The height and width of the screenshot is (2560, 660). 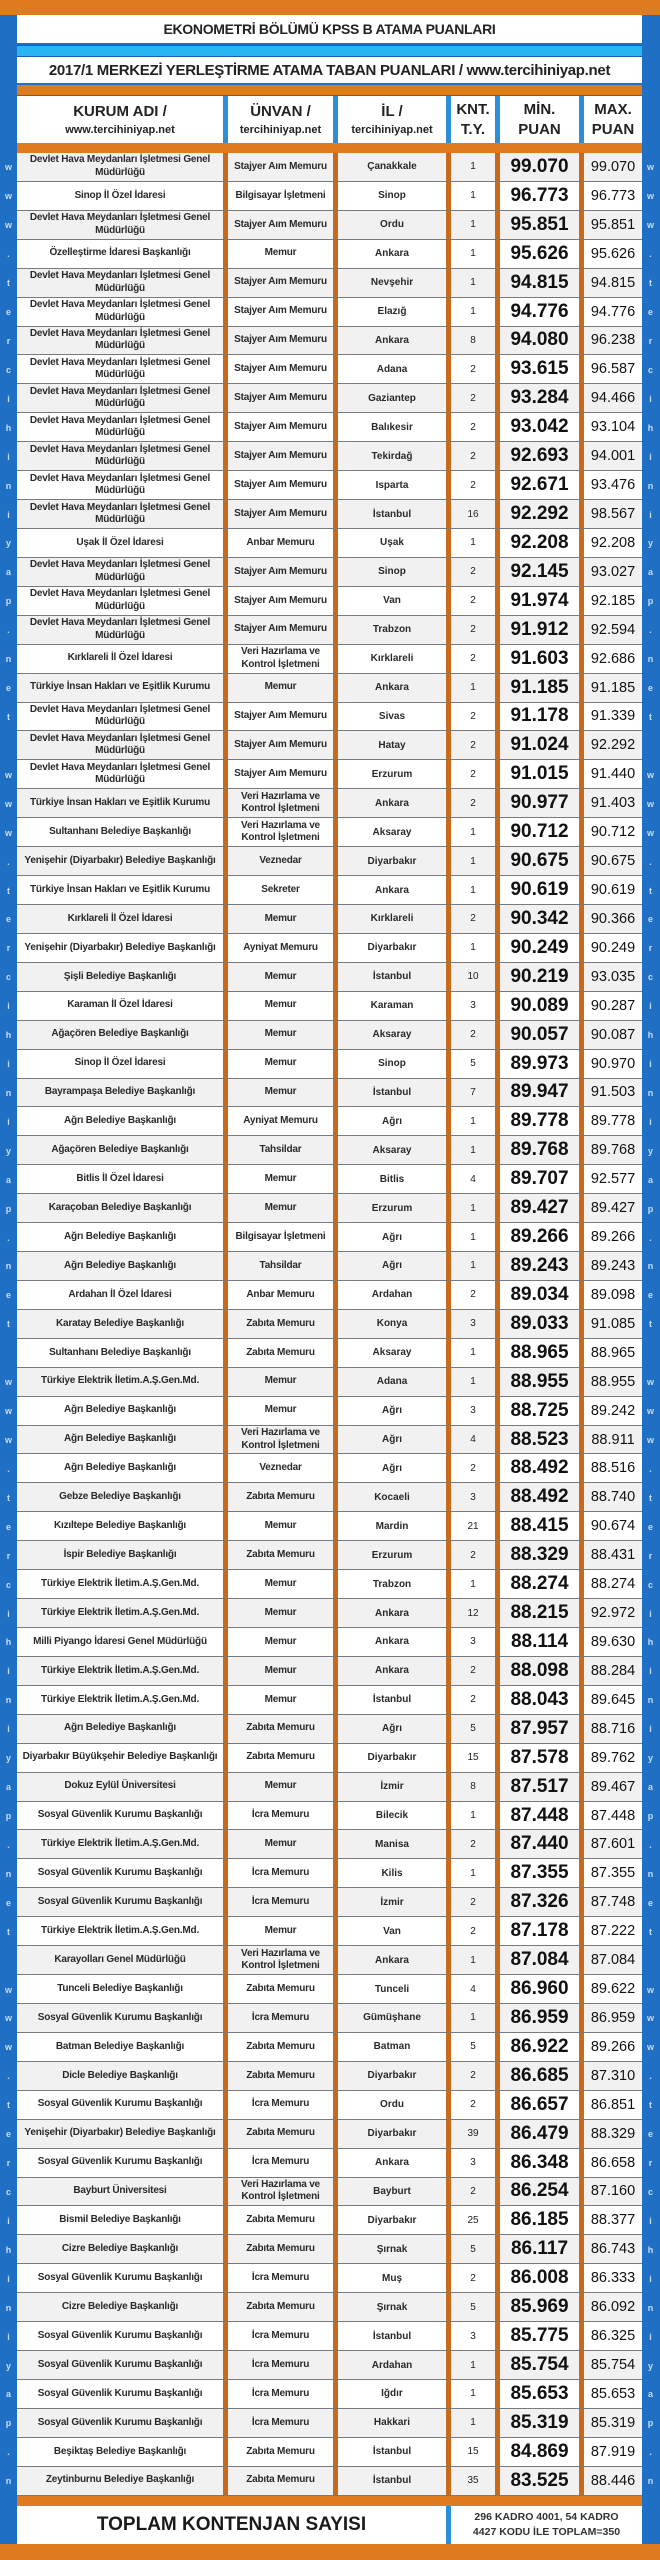 What do you see at coordinates (613, 600) in the screenshot?
I see `cell-max-puan: 92.185` at bounding box center [613, 600].